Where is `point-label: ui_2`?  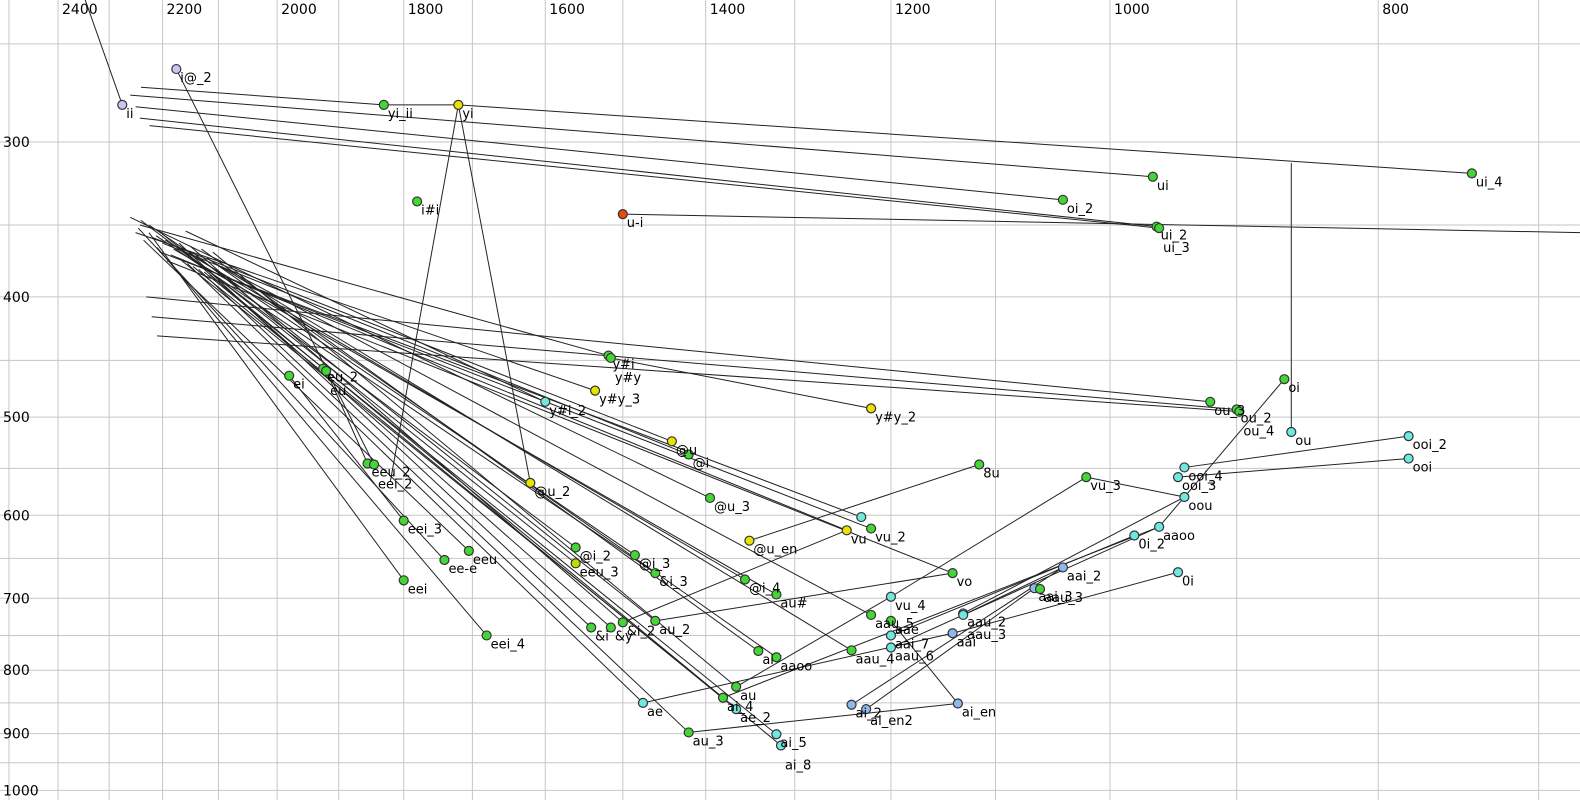
point-label: ui_2 is located at coordinates (1174, 236).